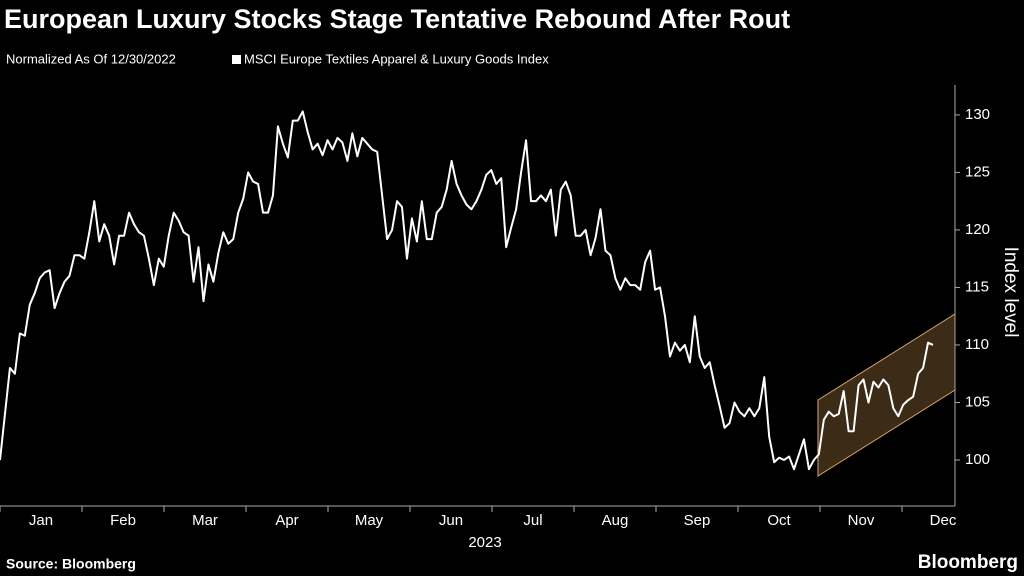  Describe the element at coordinates (615, 520) in the screenshot. I see `x-tick-label: Aug` at that location.